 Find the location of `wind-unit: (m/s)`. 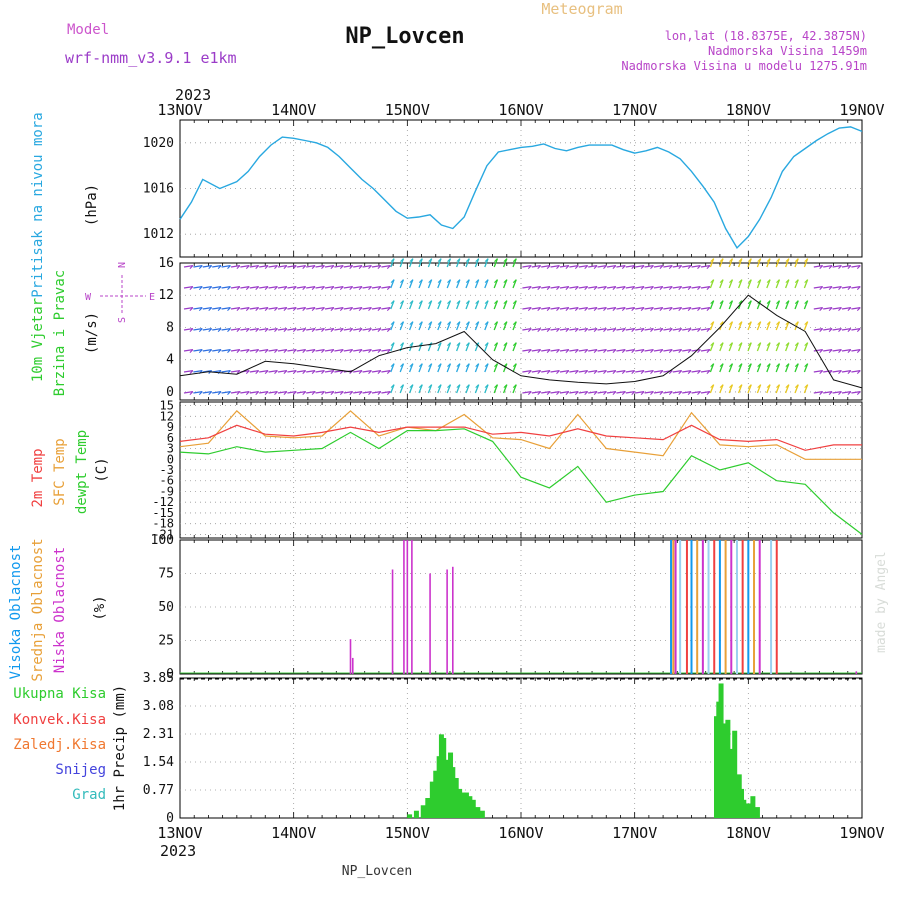

wind-unit: (m/s) is located at coordinates (92, 333).